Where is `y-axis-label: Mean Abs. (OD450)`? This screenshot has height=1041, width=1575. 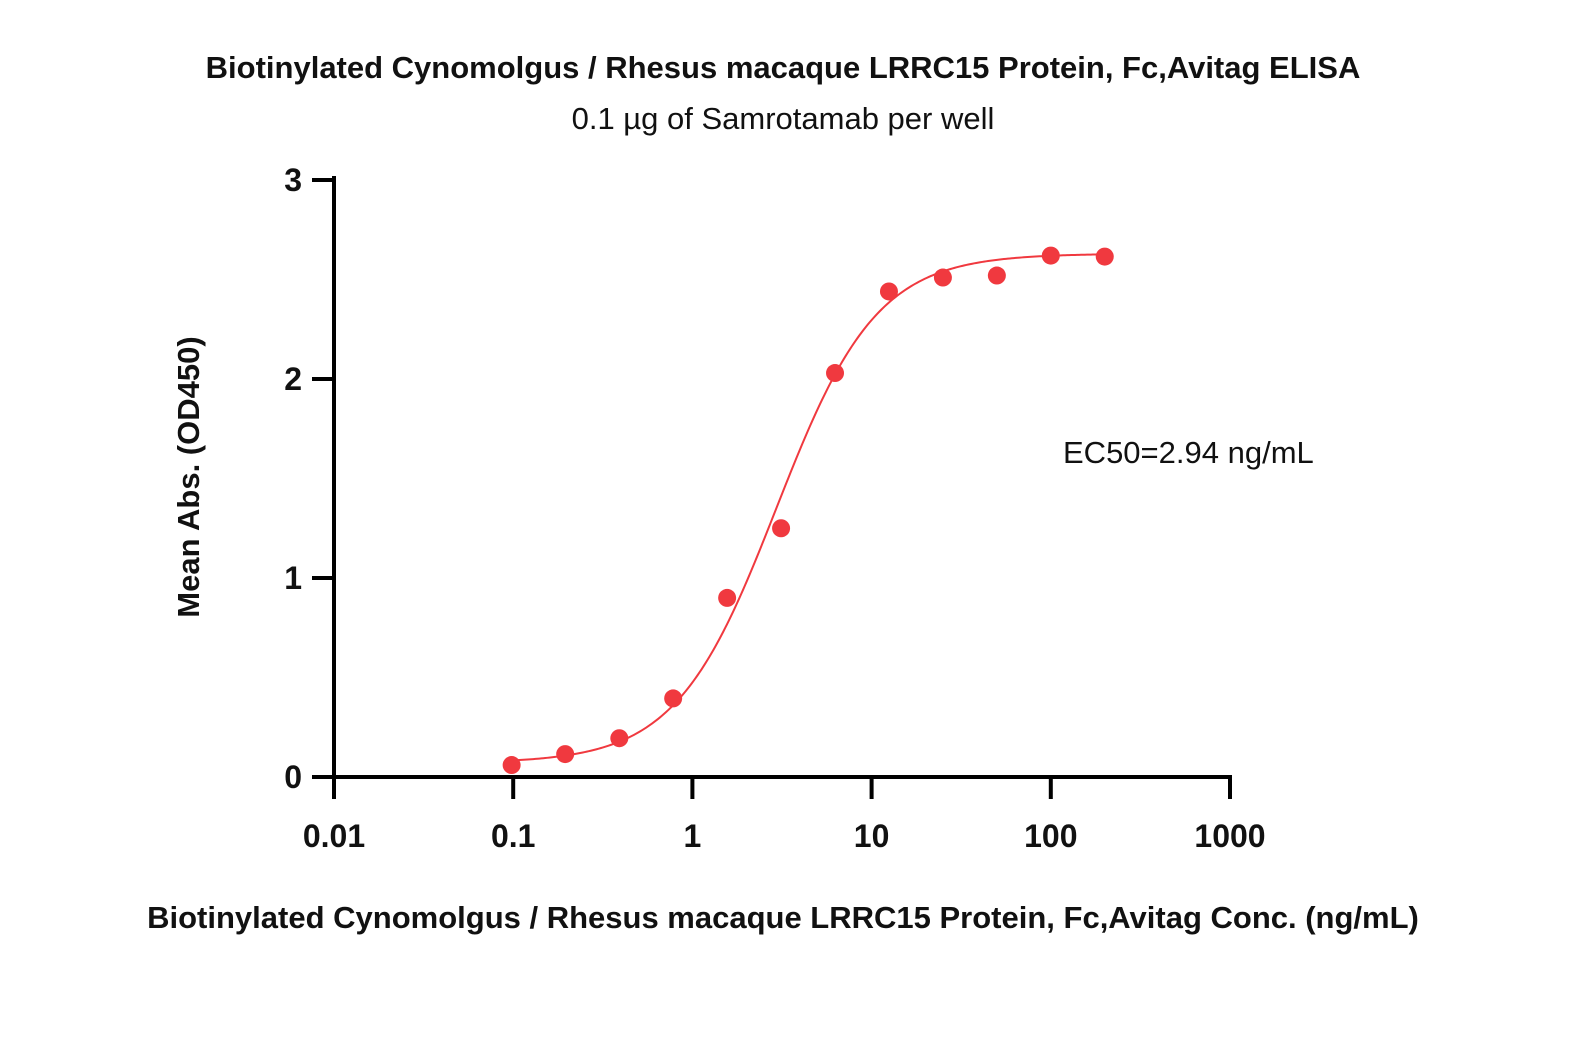 y-axis-label: Mean Abs. (OD450) is located at coordinates (188, 476).